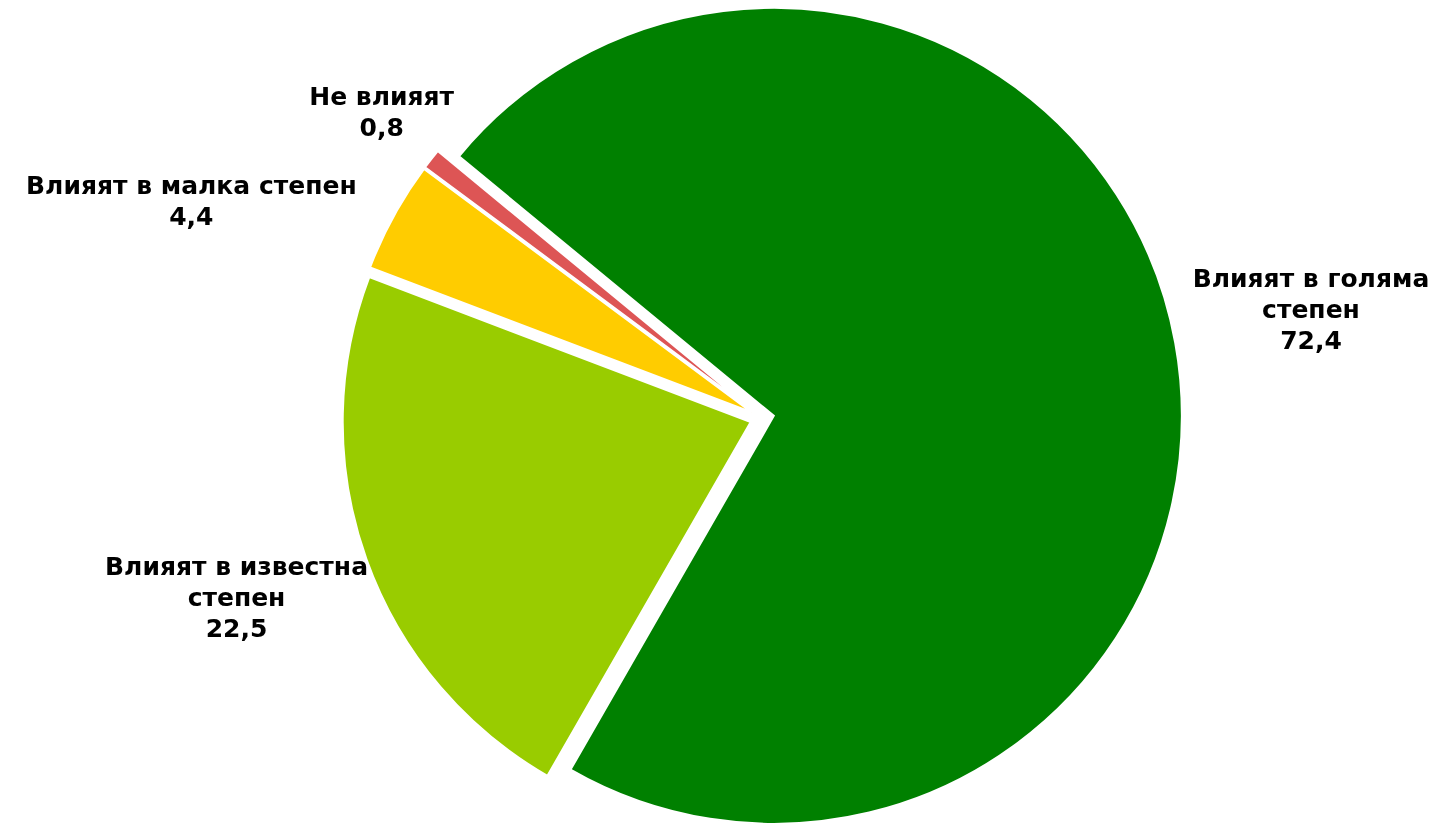  I want to click on slice-label: Влияят в малка степен, so click(191, 186).